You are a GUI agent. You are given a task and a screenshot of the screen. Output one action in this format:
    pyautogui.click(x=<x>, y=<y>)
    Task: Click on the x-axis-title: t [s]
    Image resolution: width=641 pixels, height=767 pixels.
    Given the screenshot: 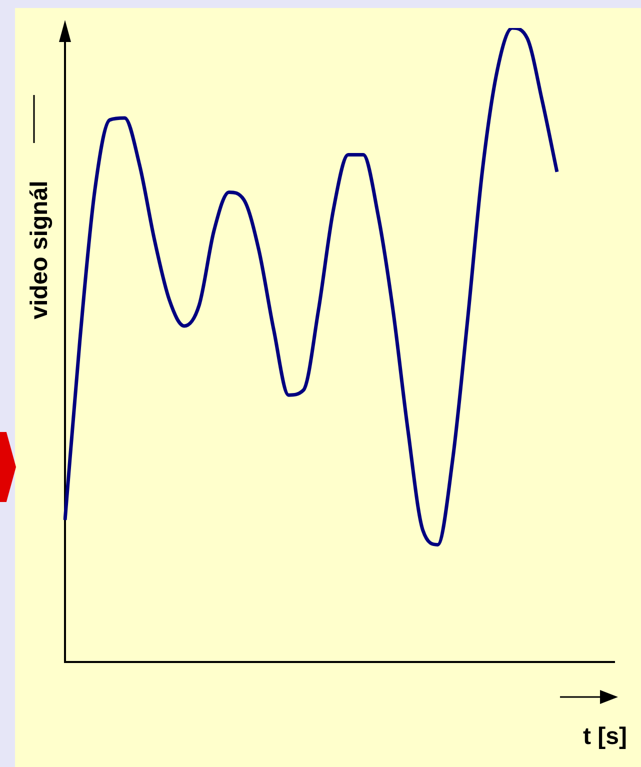 What is the action you would take?
    pyautogui.click(x=605, y=737)
    